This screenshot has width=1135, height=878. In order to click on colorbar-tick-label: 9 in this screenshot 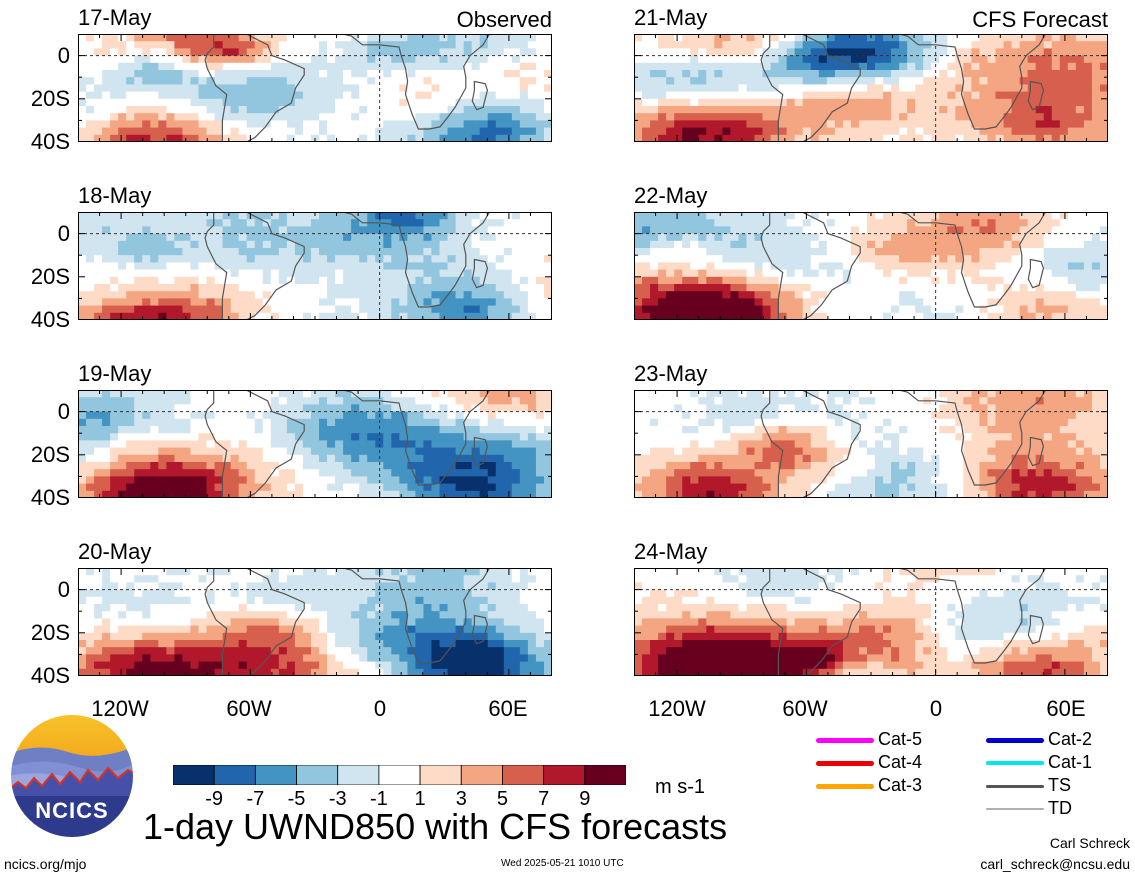, I will do `click(585, 799)`.